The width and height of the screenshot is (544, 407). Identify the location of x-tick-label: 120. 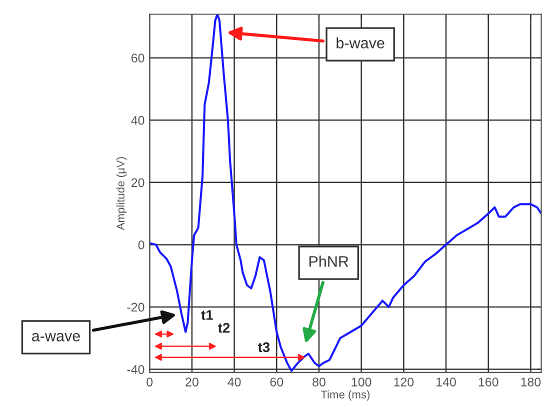
(404, 382).